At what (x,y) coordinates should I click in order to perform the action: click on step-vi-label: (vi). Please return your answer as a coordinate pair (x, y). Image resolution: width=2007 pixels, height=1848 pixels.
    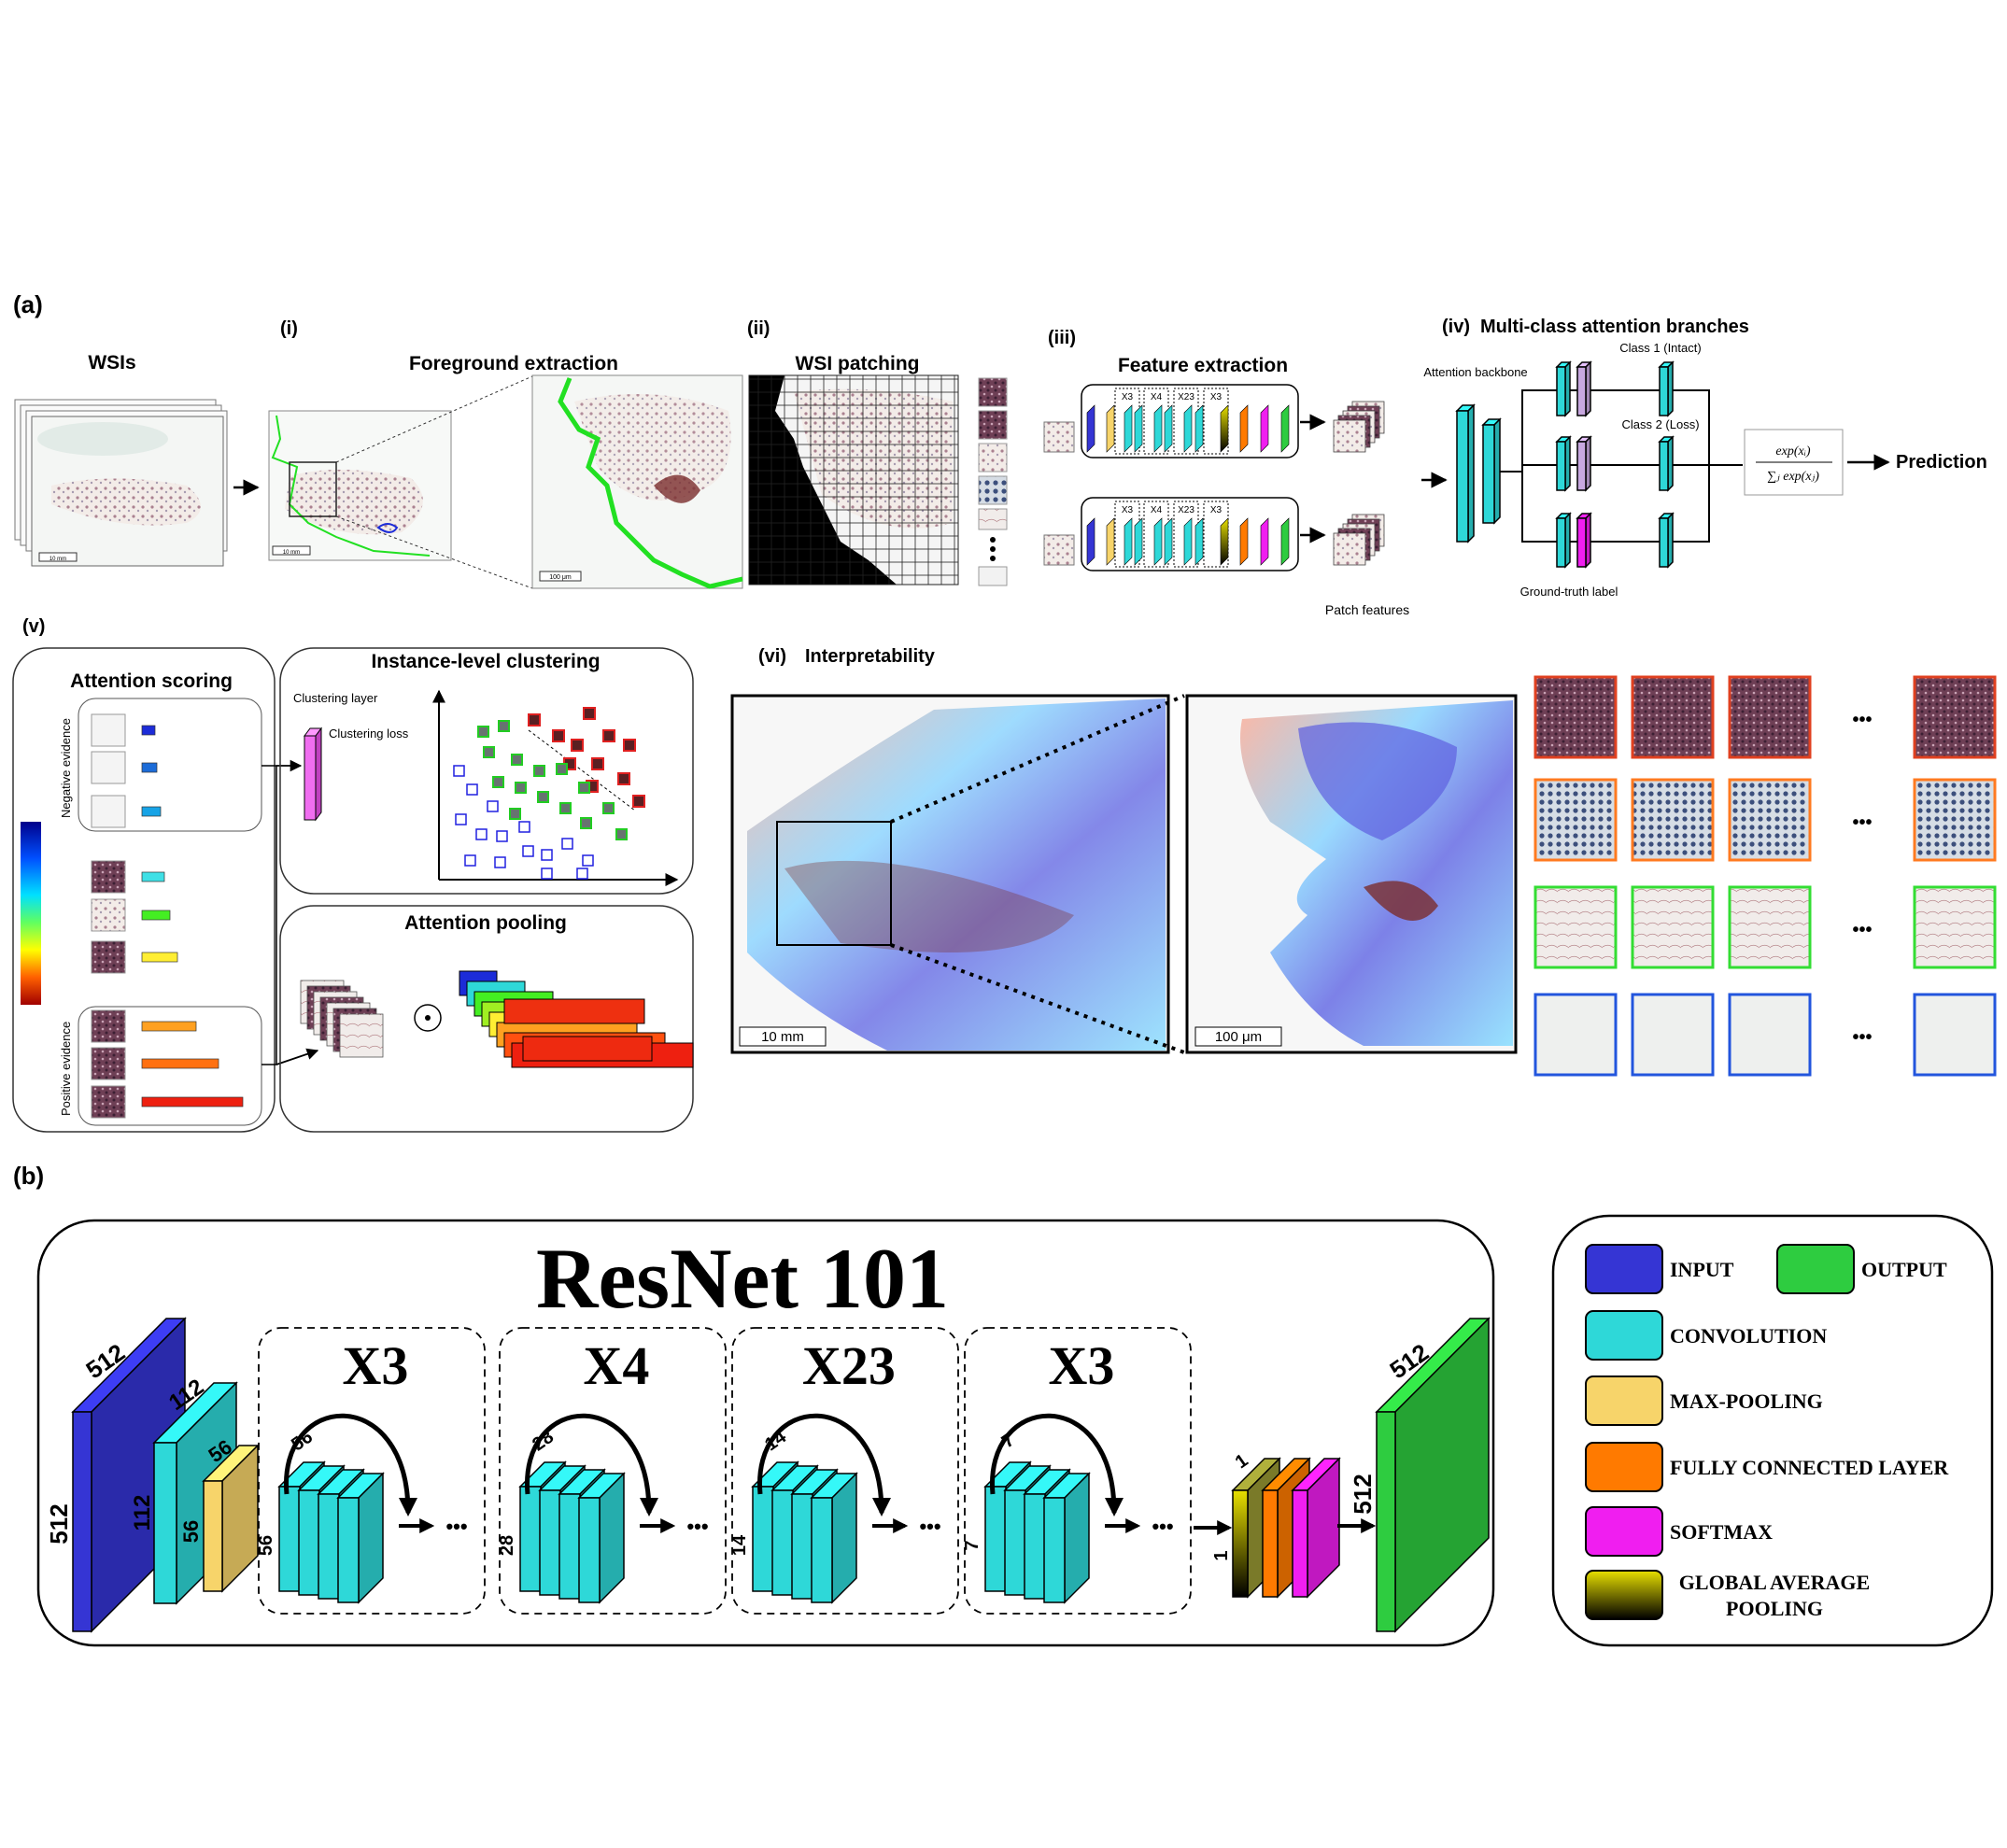
    Looking at the image, I should click on (772, 656).